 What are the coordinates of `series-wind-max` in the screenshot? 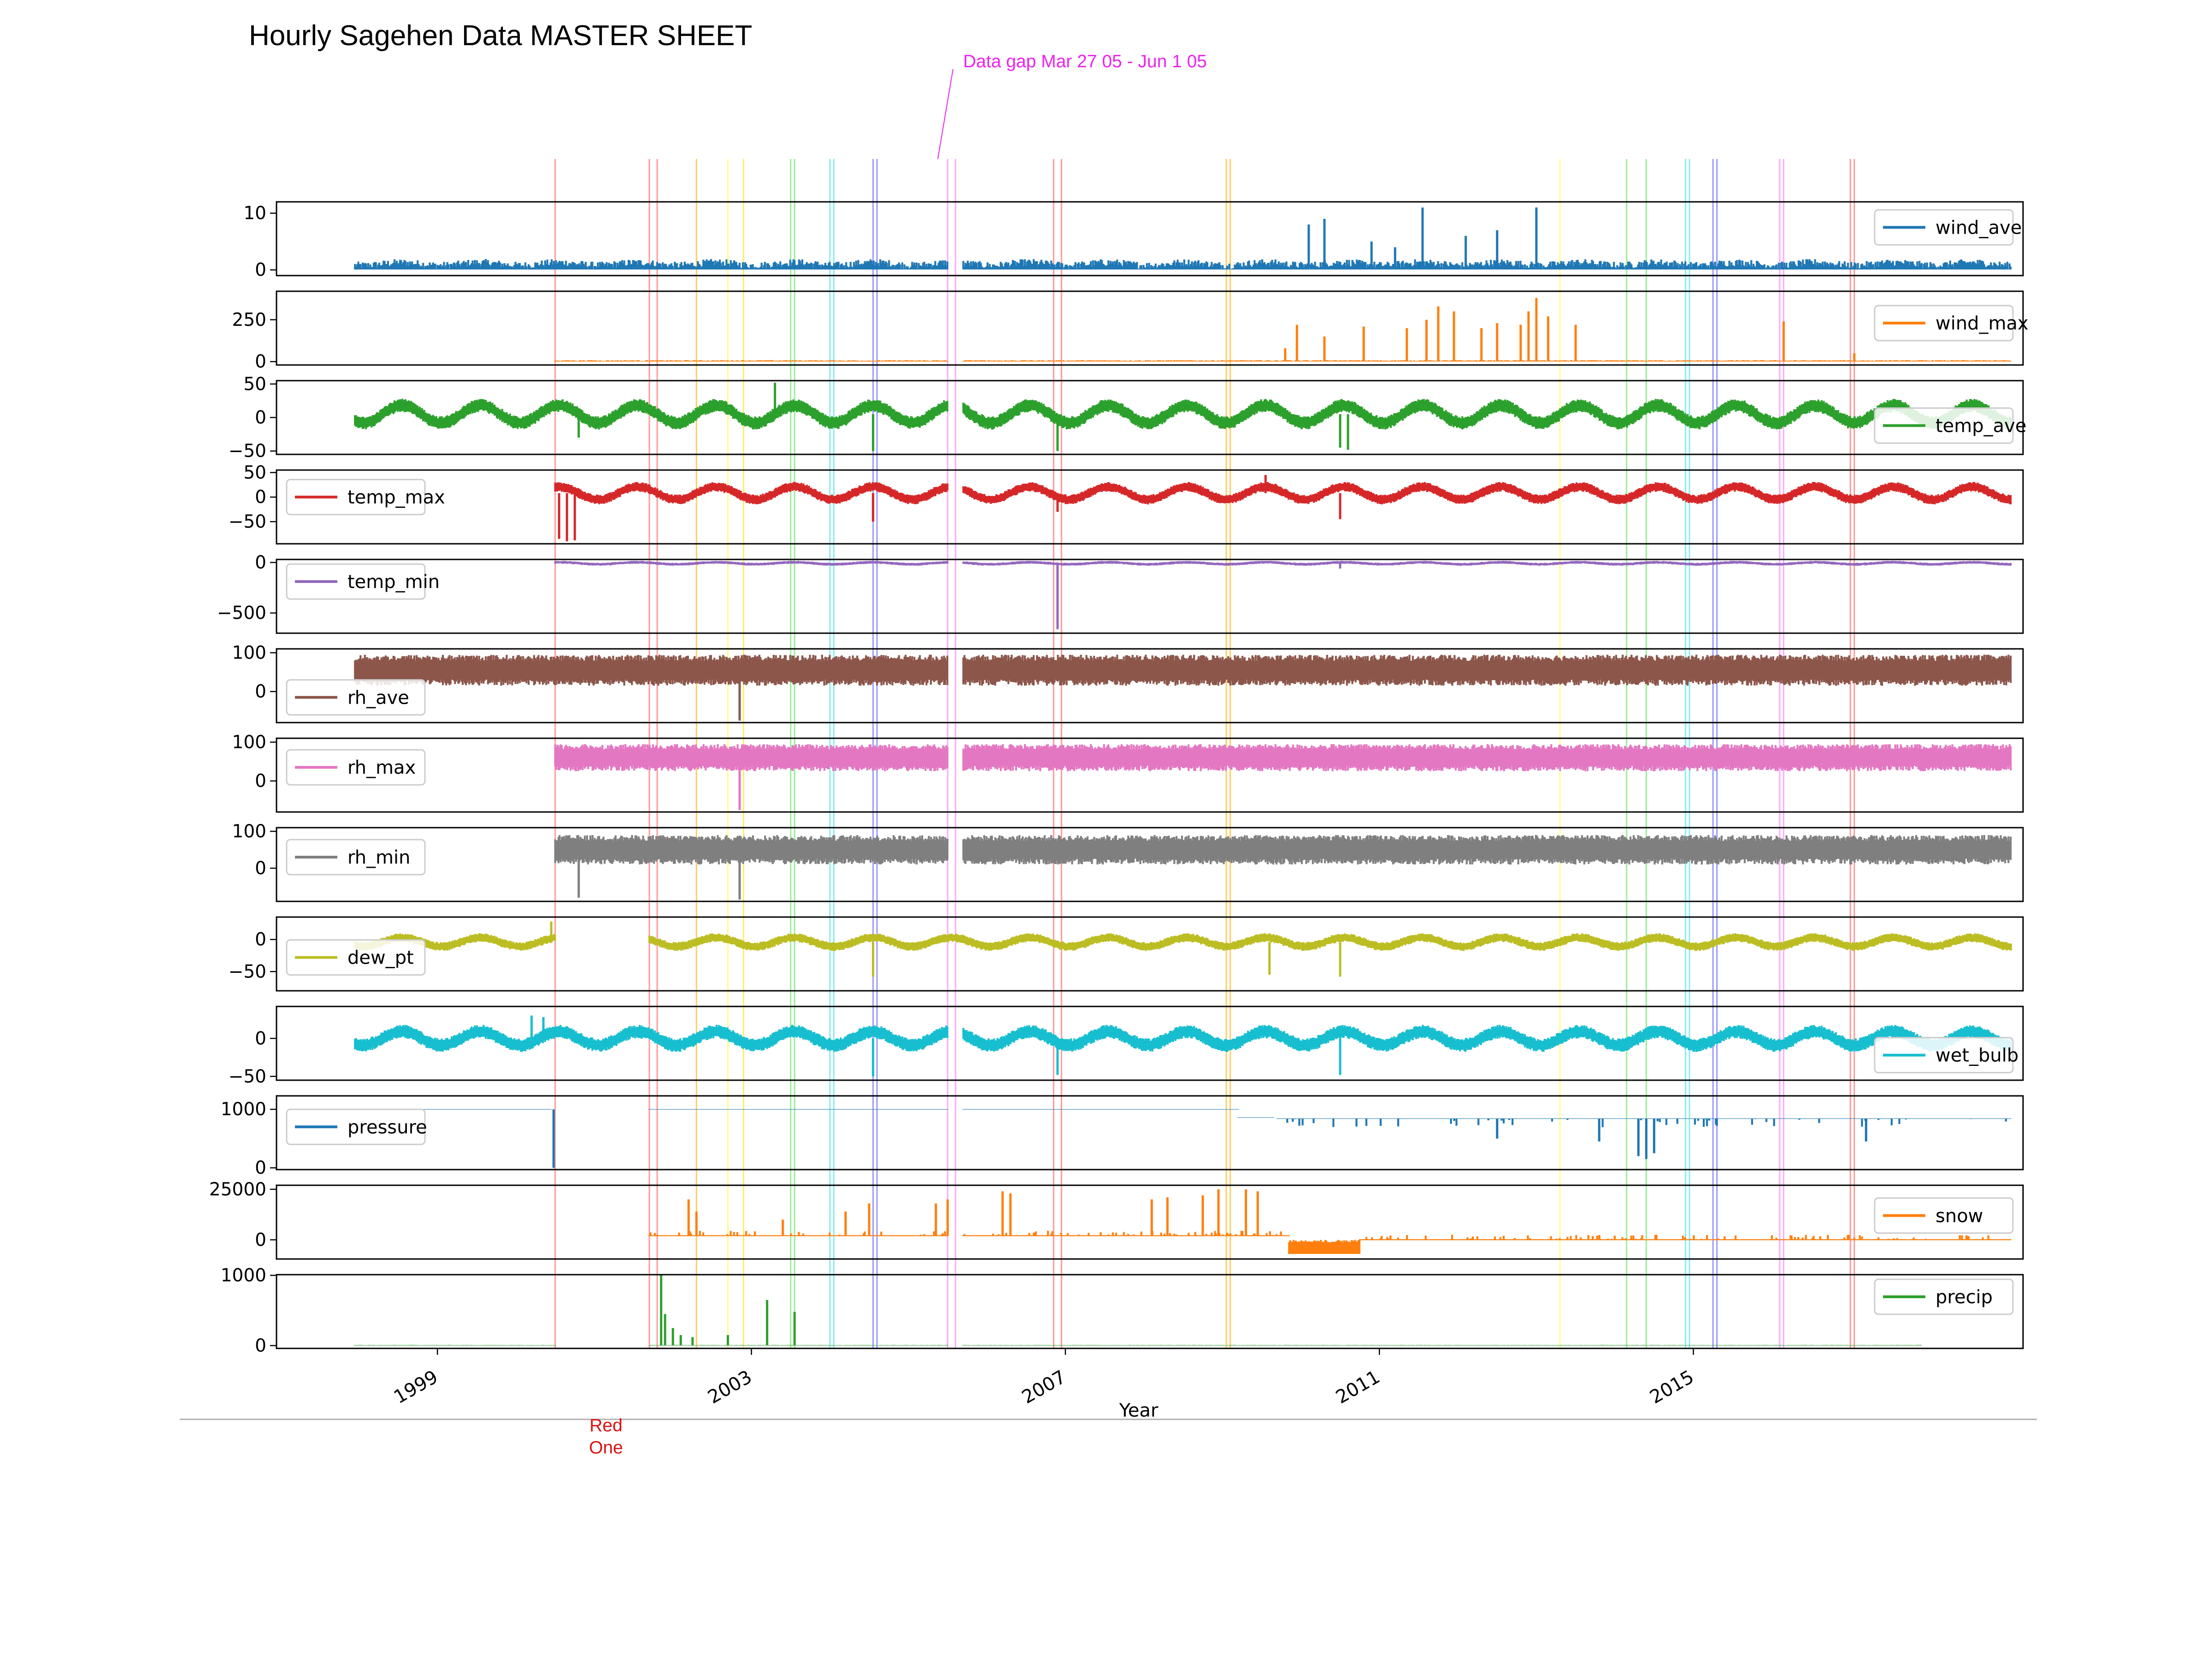 It's located at (1283, 361).